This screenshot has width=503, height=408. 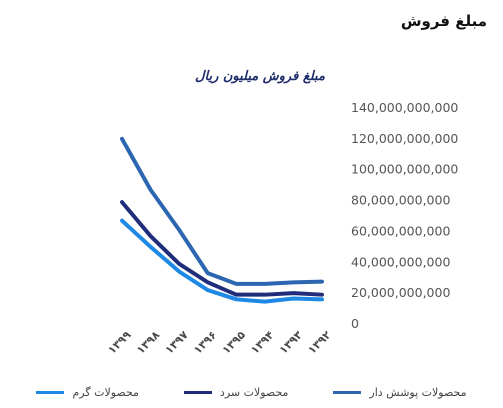 I want to click on legend-label: محصولات گرم, so click(x=105, y=392).